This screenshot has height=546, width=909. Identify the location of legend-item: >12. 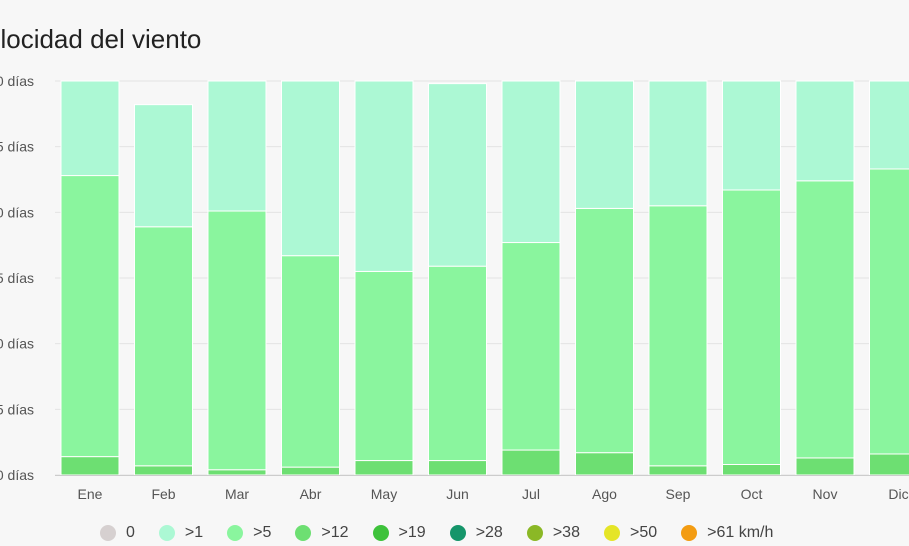
(322, 533).